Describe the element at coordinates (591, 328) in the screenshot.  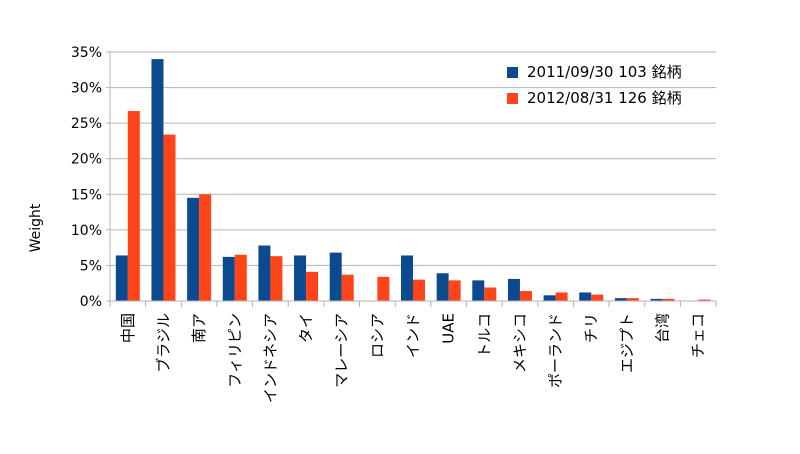
I see `x-tick-label: チリ` at that location.